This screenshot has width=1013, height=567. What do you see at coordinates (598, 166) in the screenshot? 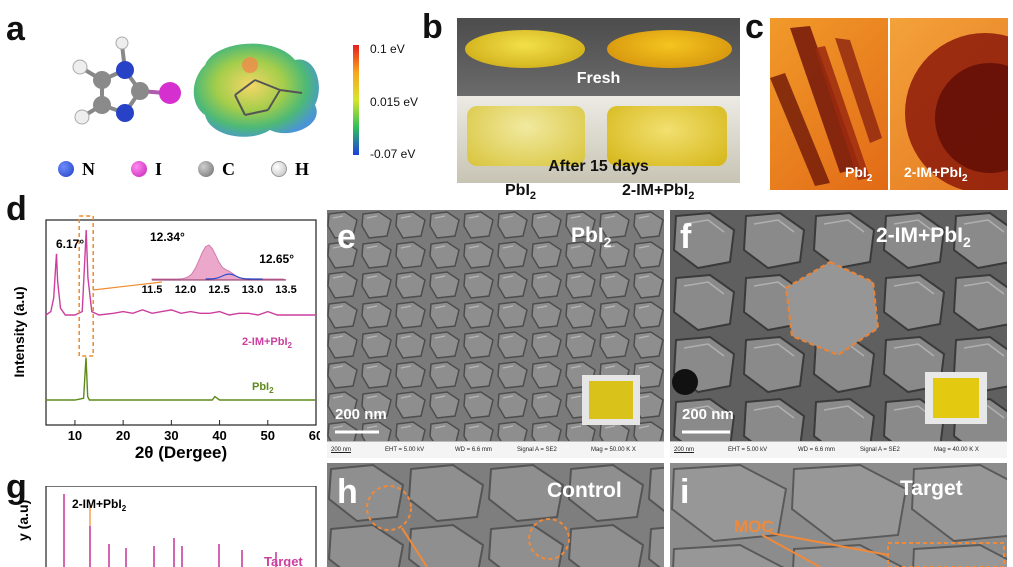
I see `after-15-days-label: After 15 days` at bounding box center [598, 166].